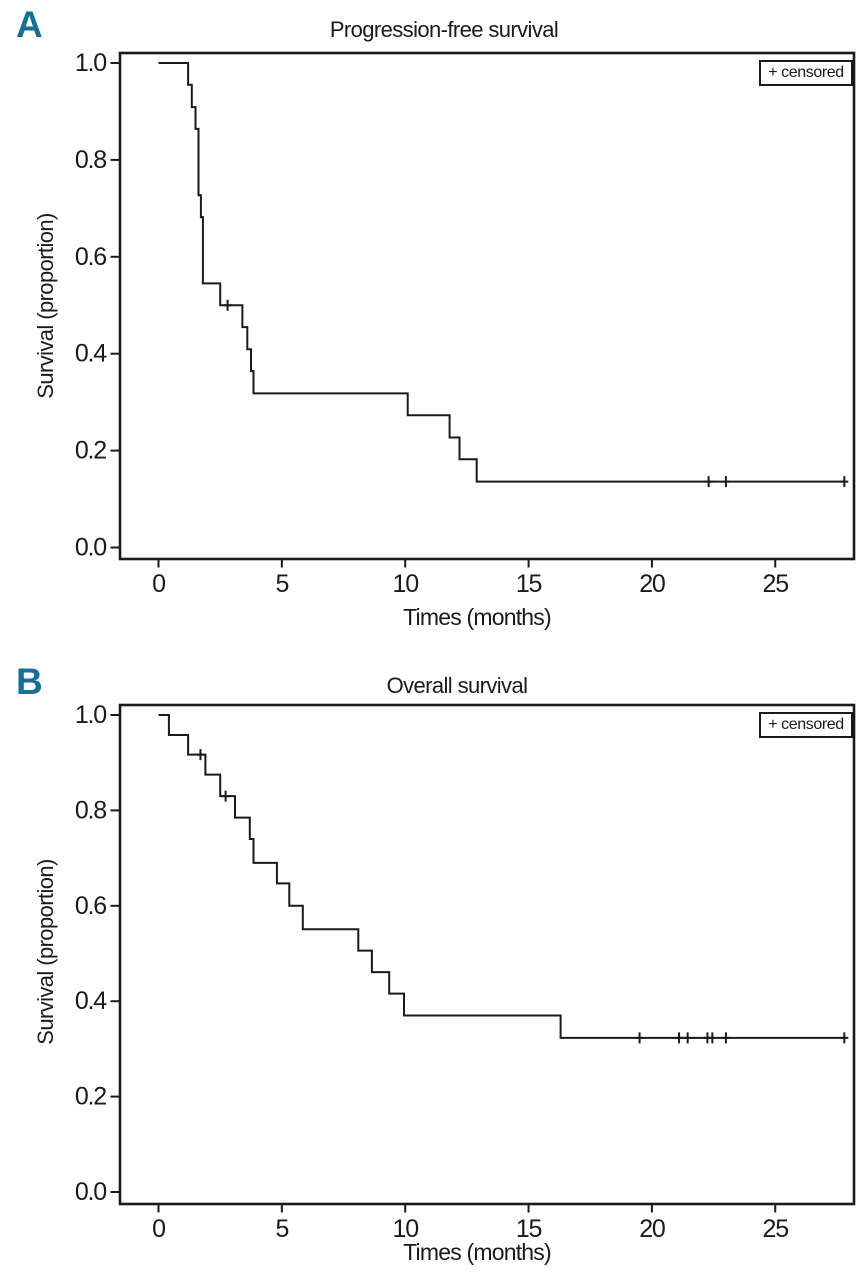  What do you see at coordinates (45, 952) in the screenshot?
I see `panel-b-y-axis-title: Survival (proportion)` at bounding box center [45, 952].